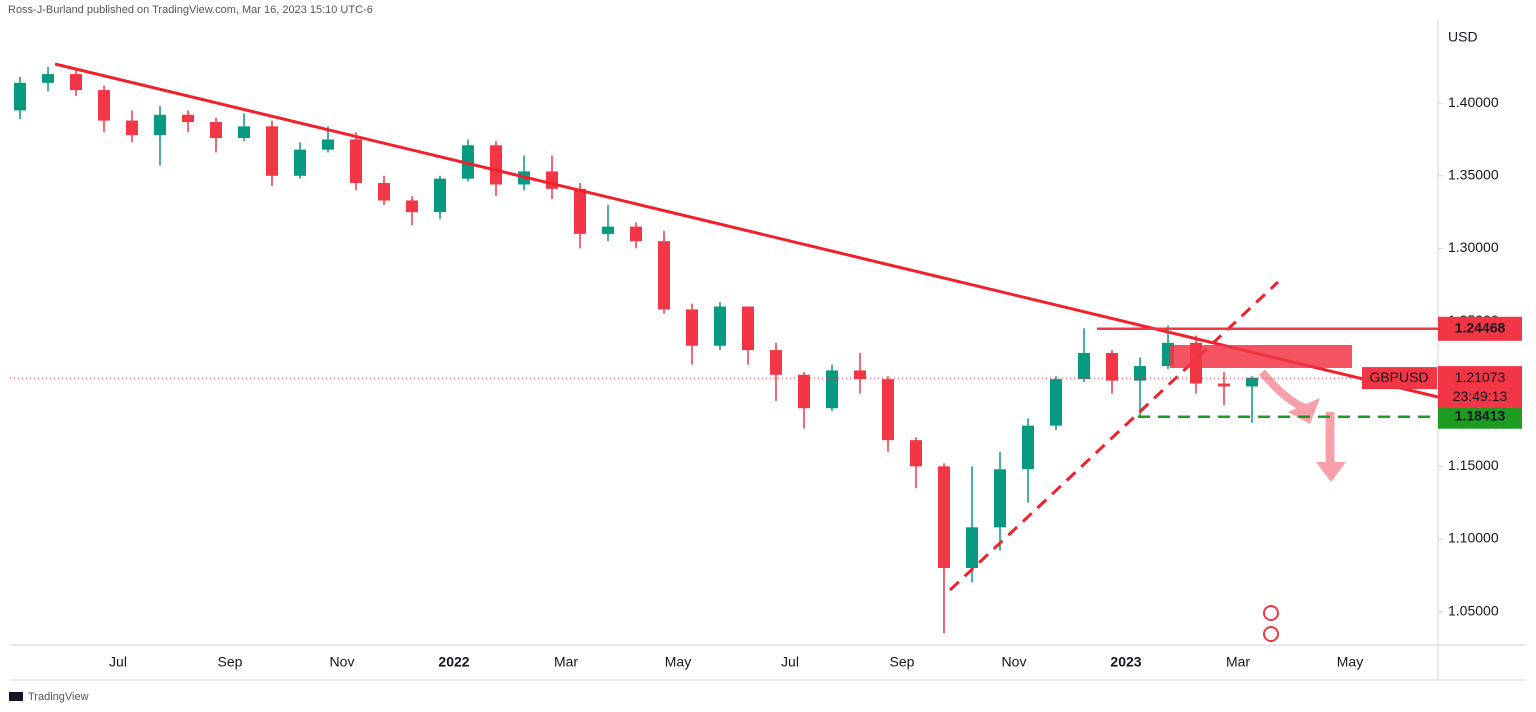  I want to click on y-tick-label: 1.30000, so click(1473, 247).